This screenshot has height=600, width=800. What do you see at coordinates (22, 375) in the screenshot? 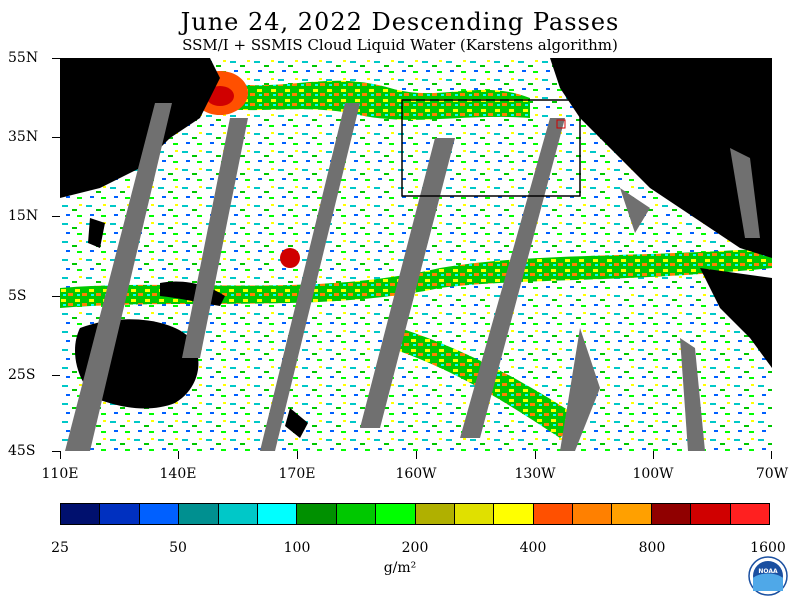
I see `lat-label-25s: 25S` at bounding box center [22, 375].